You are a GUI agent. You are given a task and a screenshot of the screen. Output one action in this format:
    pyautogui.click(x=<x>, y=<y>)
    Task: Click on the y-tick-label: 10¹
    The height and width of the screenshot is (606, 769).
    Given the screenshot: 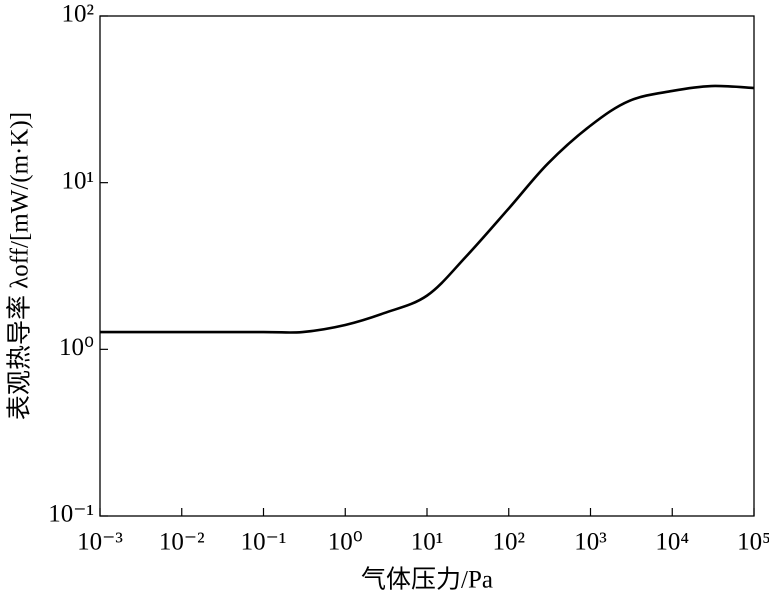 What is the action you would take?
    pyautogui.click(x=78, y=180)
    